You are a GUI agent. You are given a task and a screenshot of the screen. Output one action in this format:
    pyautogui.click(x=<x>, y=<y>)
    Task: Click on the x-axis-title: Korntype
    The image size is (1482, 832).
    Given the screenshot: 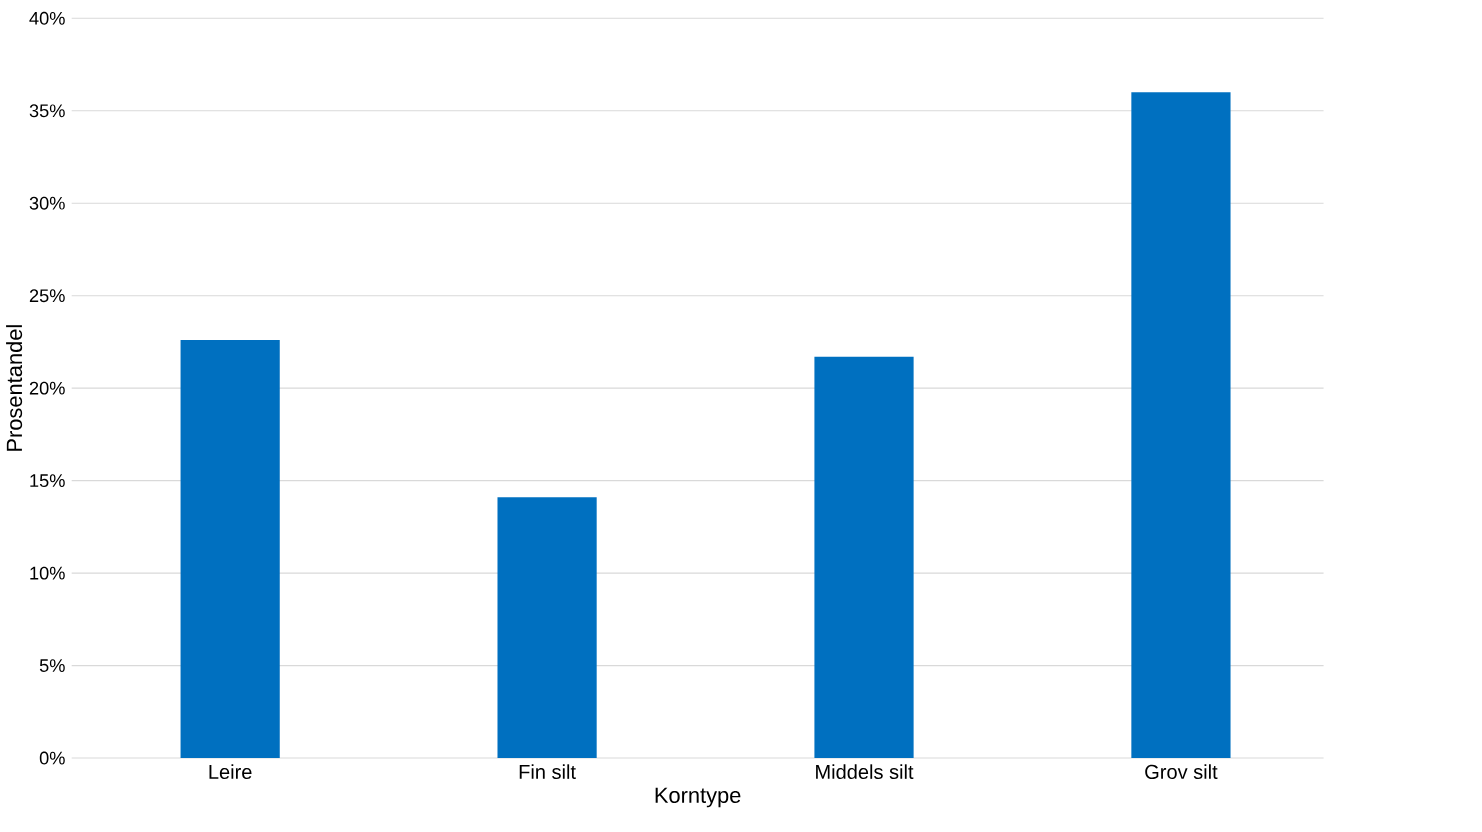 What is the action you would take?
    pyautogui.click(x=698, y=797)
    